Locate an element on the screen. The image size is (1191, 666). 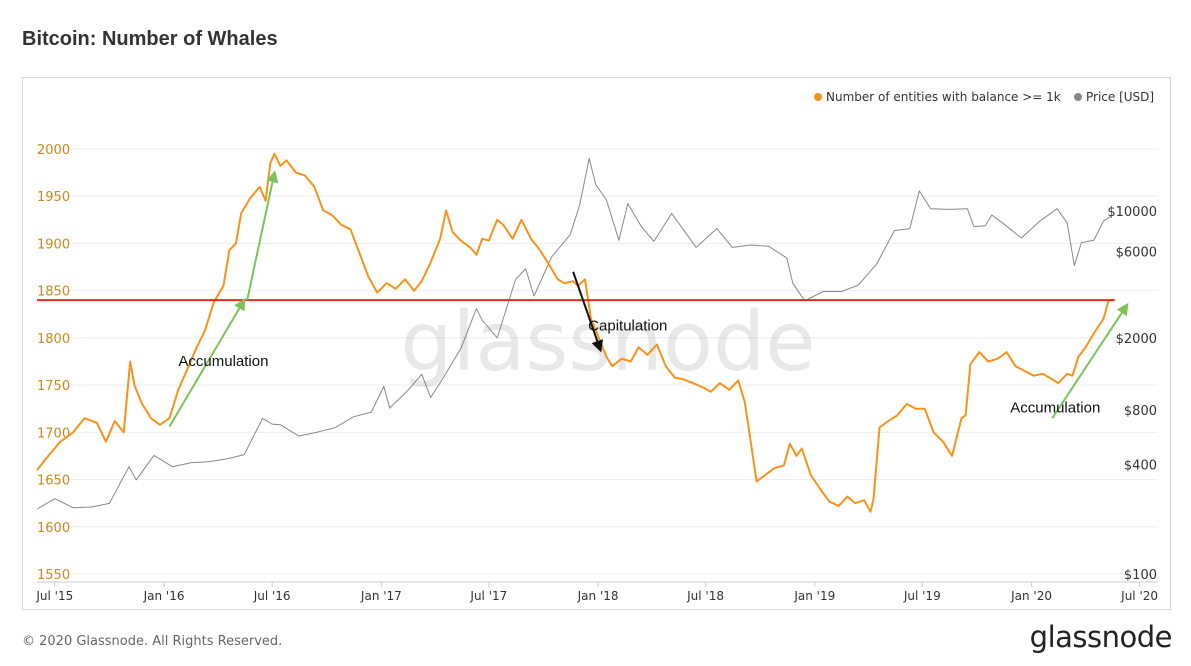
x-tick-label: Jul '17 is located at coordinates (488, 596).